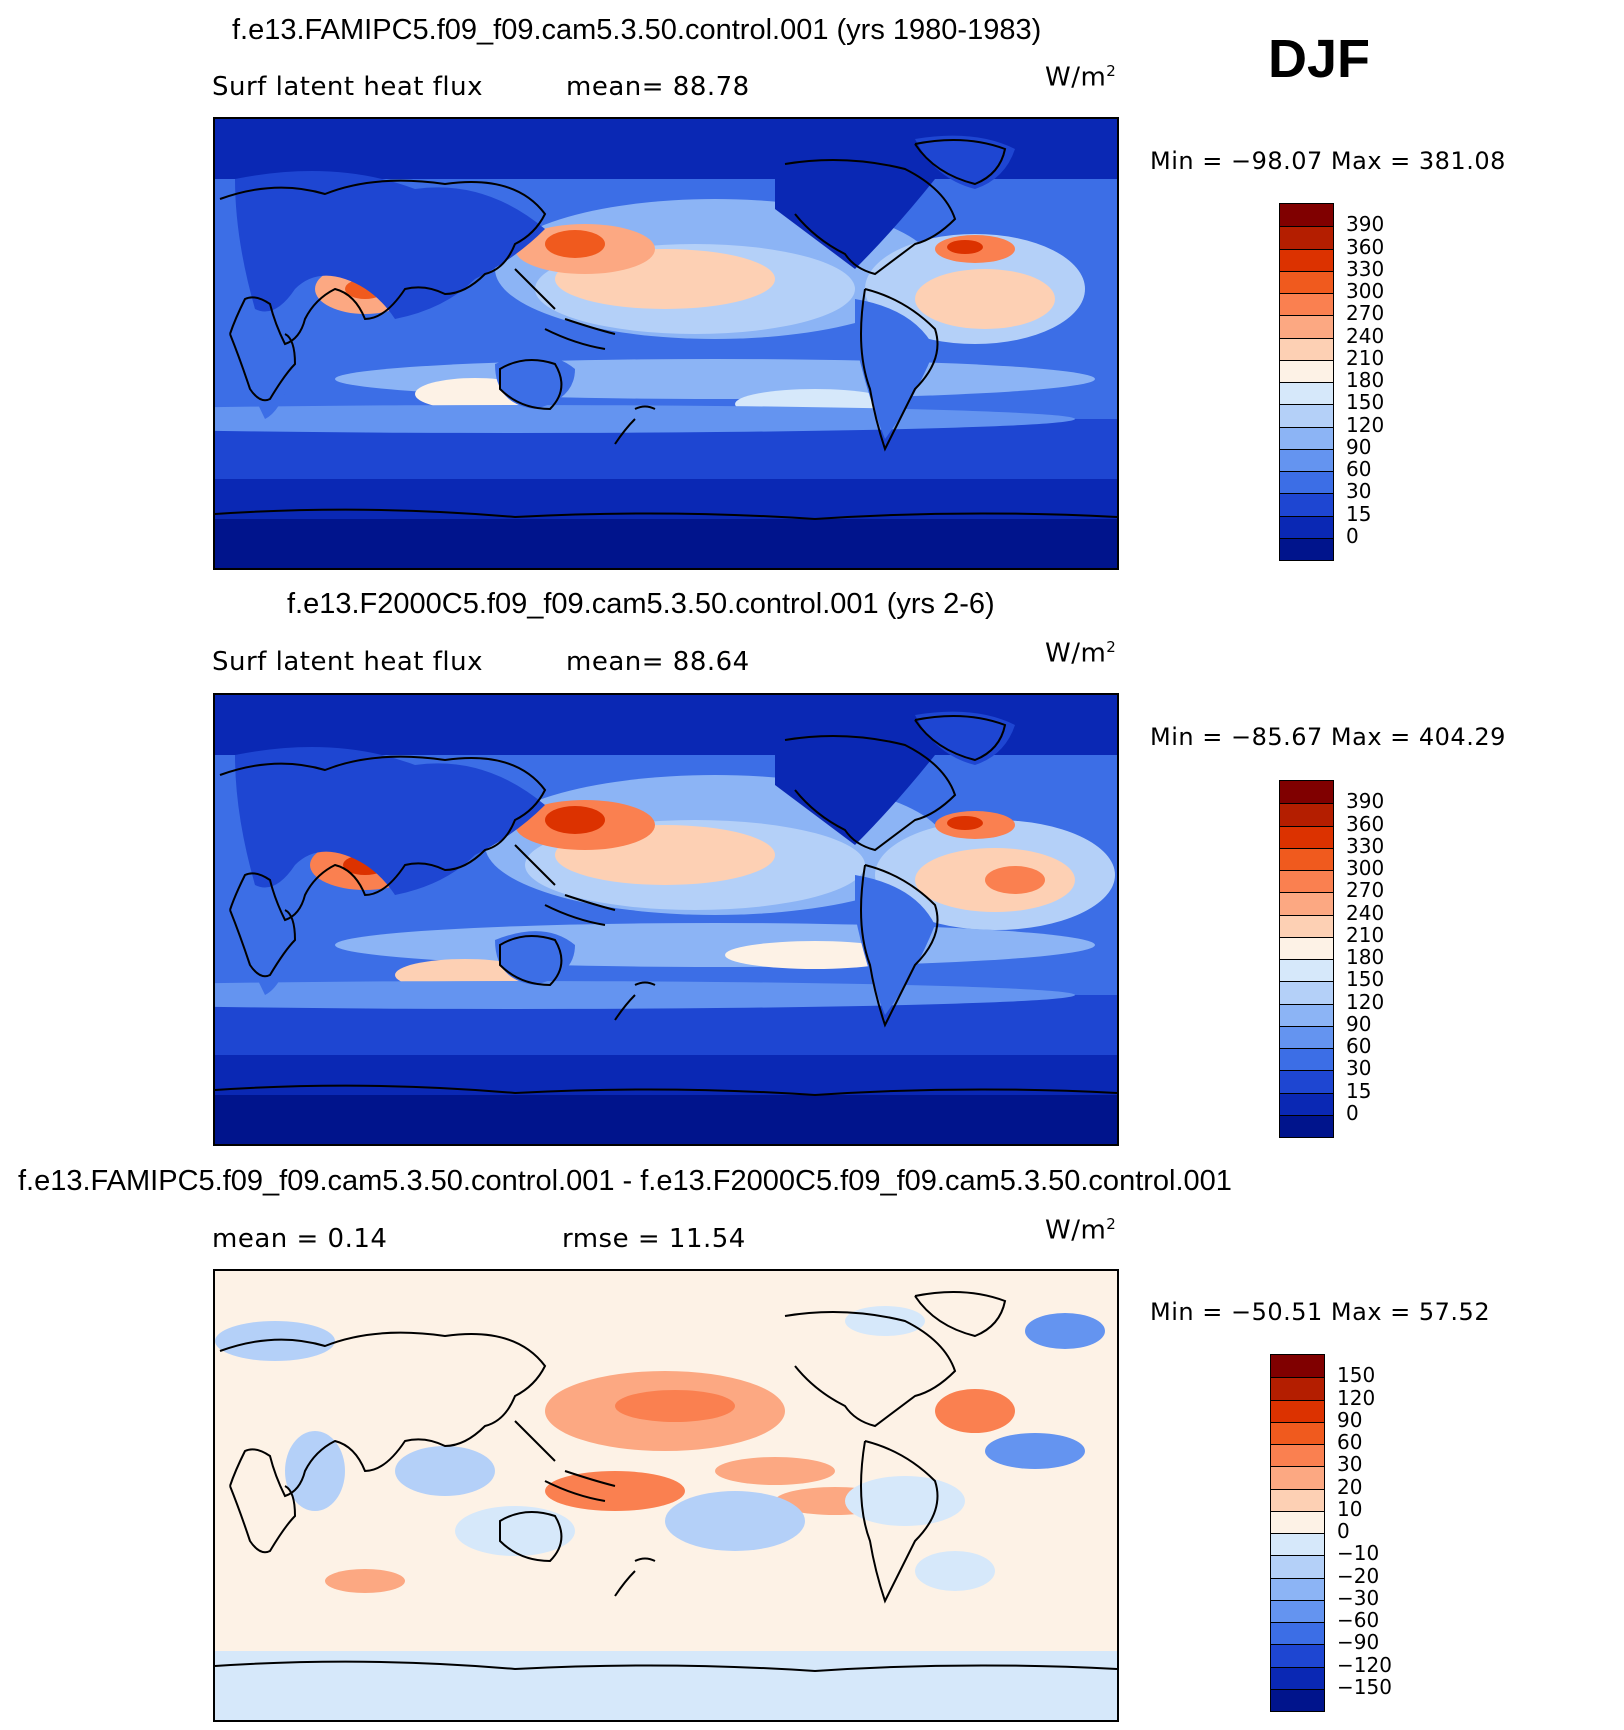 This screenshot has width=1624, height=1730. I want to click on panel-1-colorbar, so click(1306, 382).